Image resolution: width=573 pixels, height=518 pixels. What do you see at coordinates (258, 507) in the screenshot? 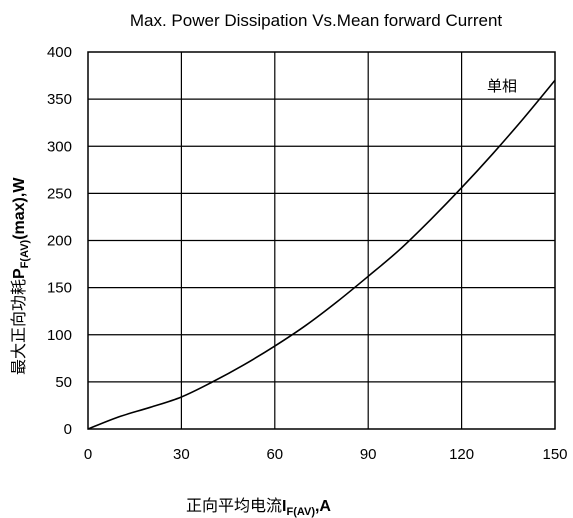
I see `x-axis-label: 正向平均电流IF(AV),A` at bounding box center [258, 507].